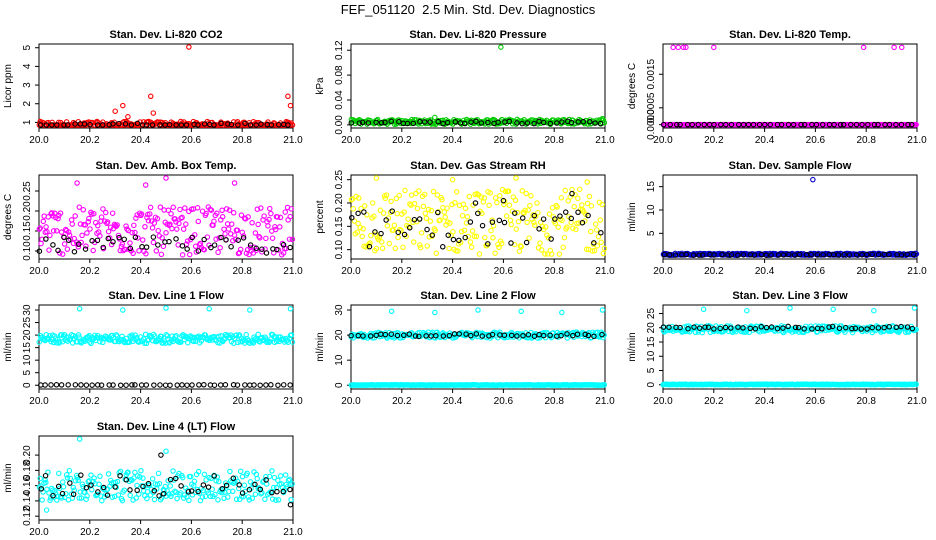 This screenshot has width=936, height=540. I want to click on y-tick-label: 0.04, so click(339, 100).